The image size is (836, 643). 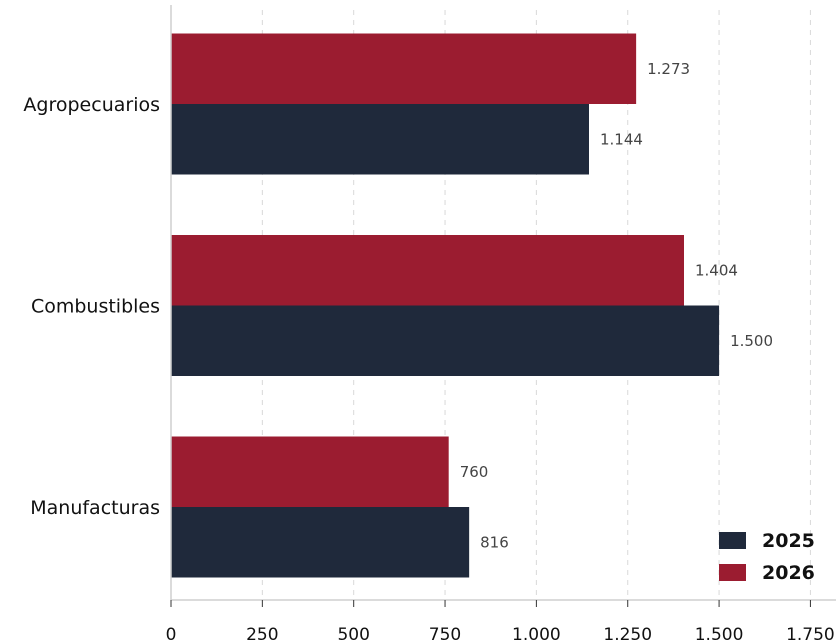 I want to click on x-tick-label: 1.500, so click(x=719, y=634).